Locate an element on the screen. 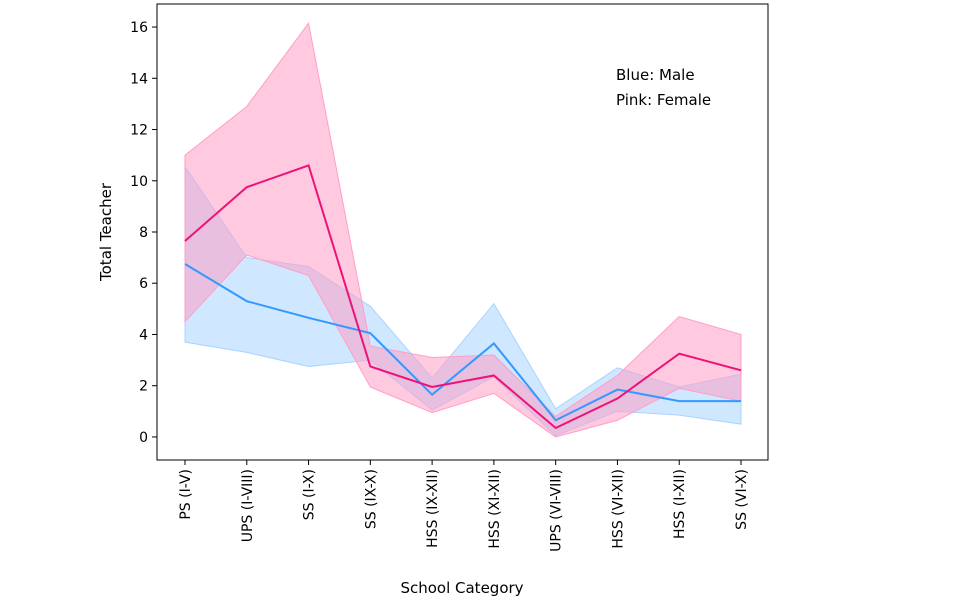 The image size is (960, 600). x-tick-label: HSS (XI-XII) is located at coordinates (495, 509).